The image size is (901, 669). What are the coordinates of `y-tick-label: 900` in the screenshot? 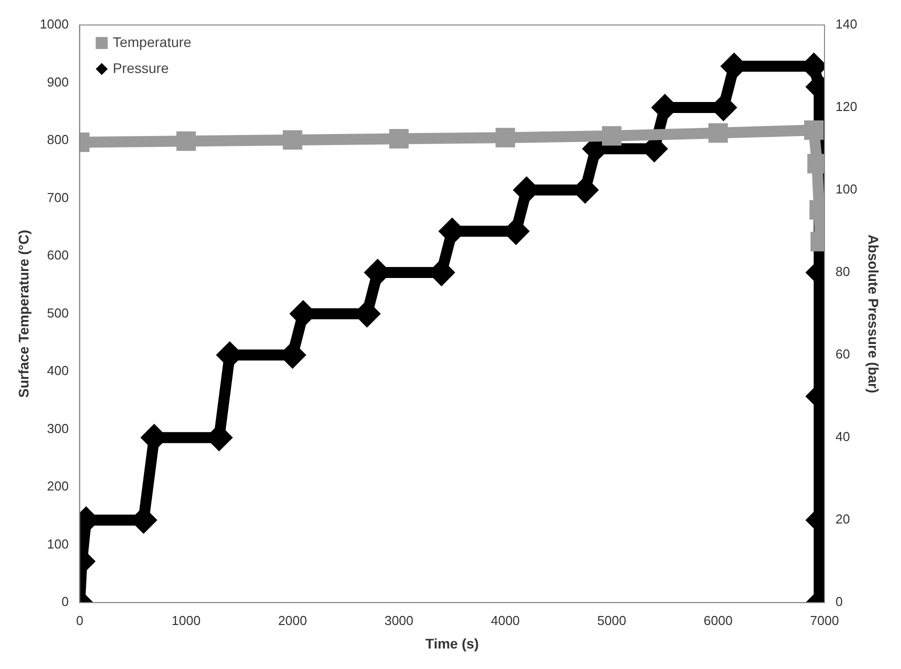 It's located at (58, 82).